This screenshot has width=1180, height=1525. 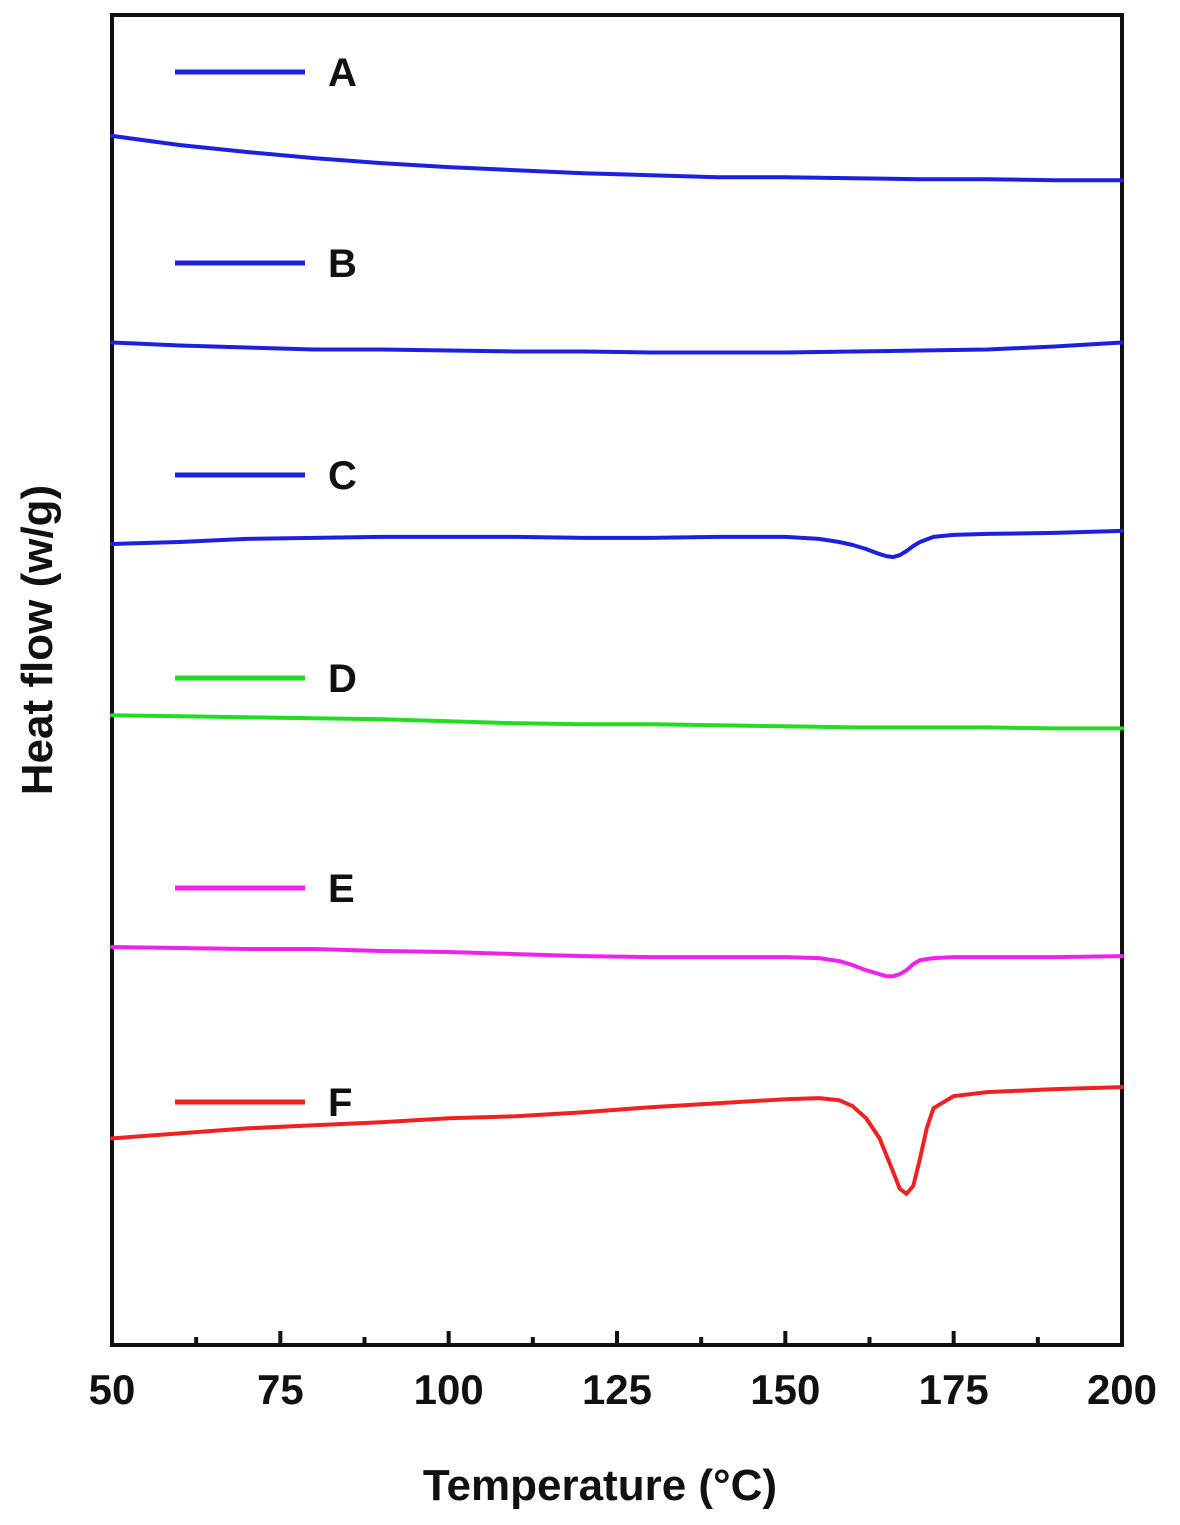 I want to click on x-tick-label: 125, so click(x=617, y=1389).